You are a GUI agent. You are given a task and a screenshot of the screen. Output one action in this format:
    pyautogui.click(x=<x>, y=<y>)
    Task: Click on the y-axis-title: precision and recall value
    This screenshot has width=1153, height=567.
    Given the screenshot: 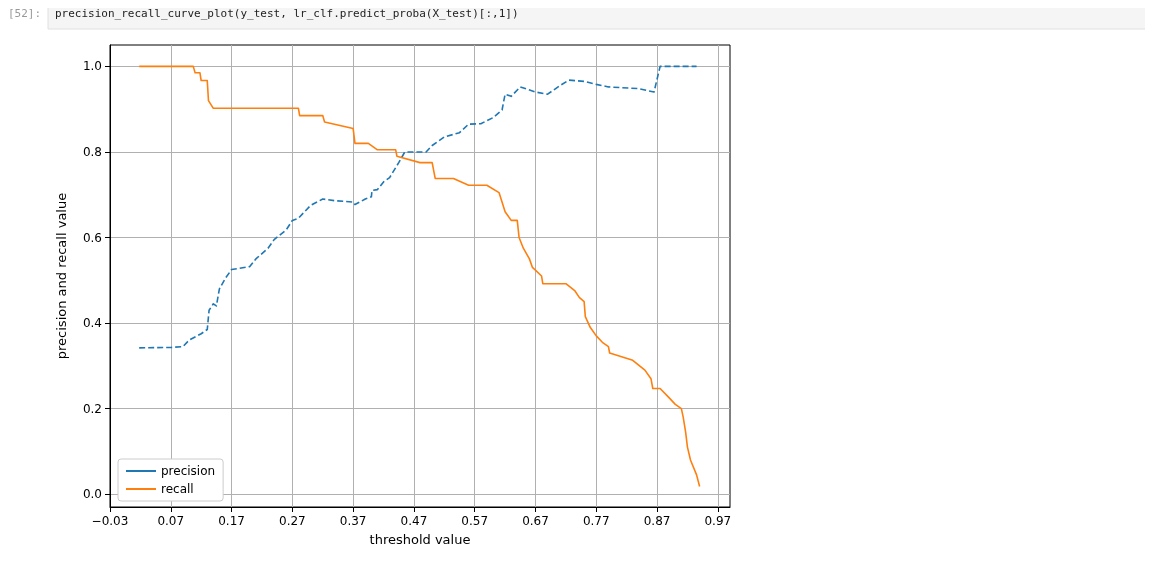 What is the action you would take?
    pyautogui.click(x=61, y=276)
    